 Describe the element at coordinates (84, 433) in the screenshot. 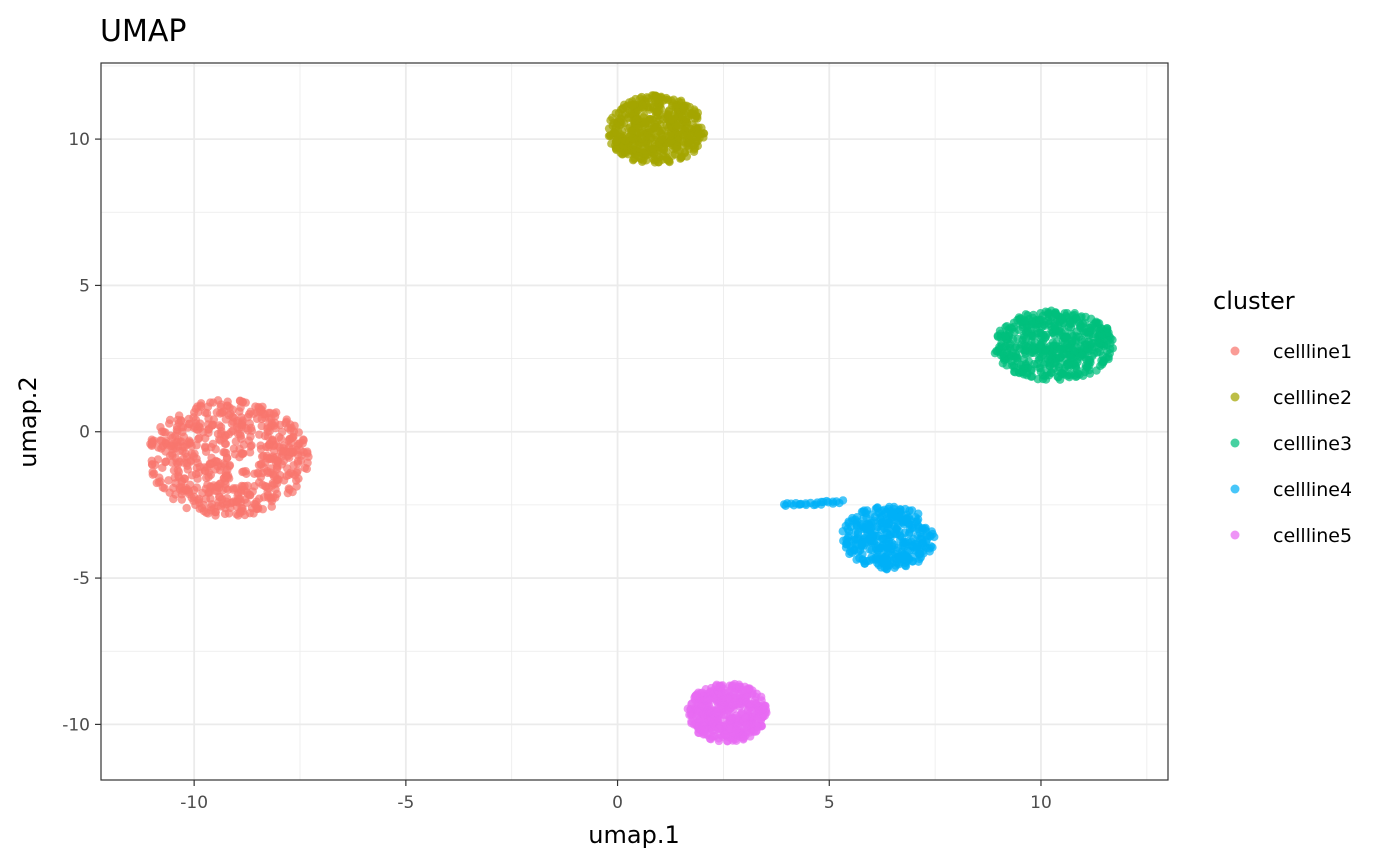

I see `y-tick-label: 0` at that location.